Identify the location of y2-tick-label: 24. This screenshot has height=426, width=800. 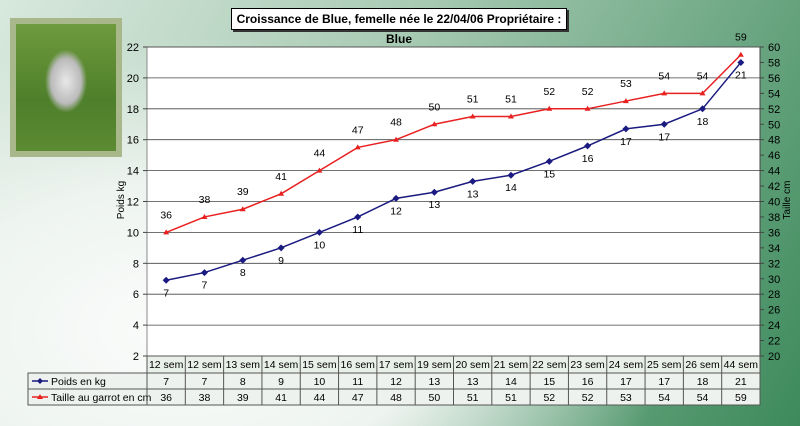
(774, 326).